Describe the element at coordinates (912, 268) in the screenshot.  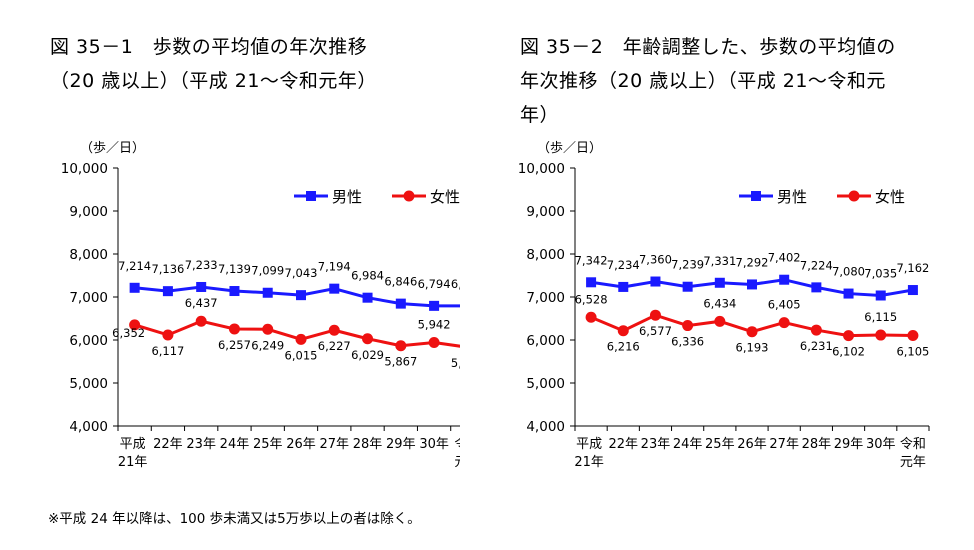
I see `data-label-male: 7,162` at that location.